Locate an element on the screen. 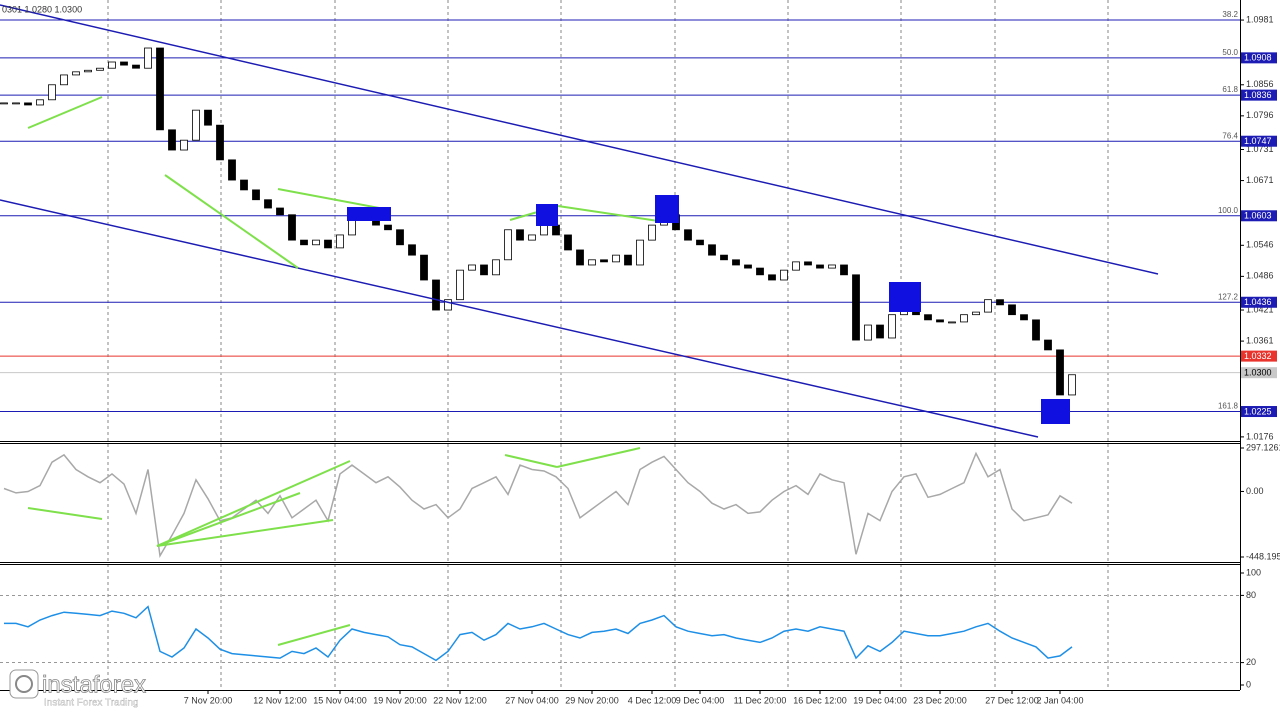 This screenshot has height=711, width=1280. price-box-label: 1.0225 is located at coordinates (1258, 411).